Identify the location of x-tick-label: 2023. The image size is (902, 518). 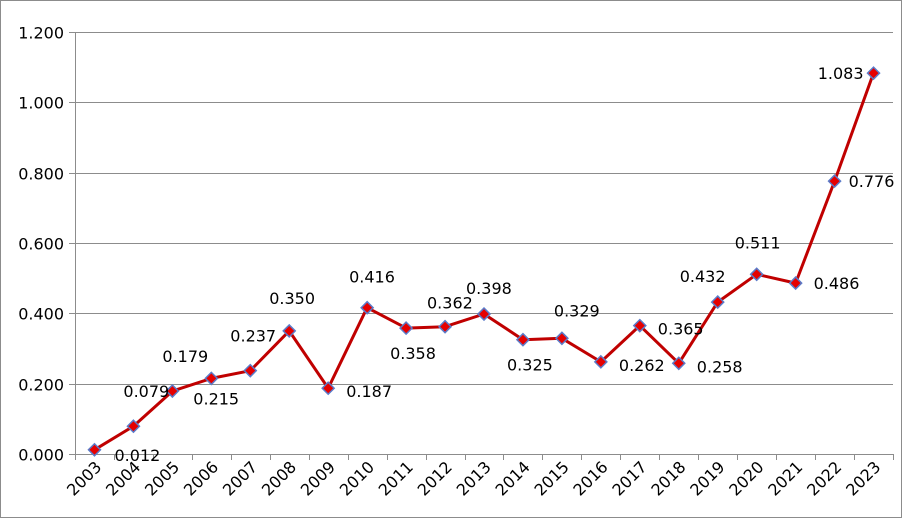
(863, 478).